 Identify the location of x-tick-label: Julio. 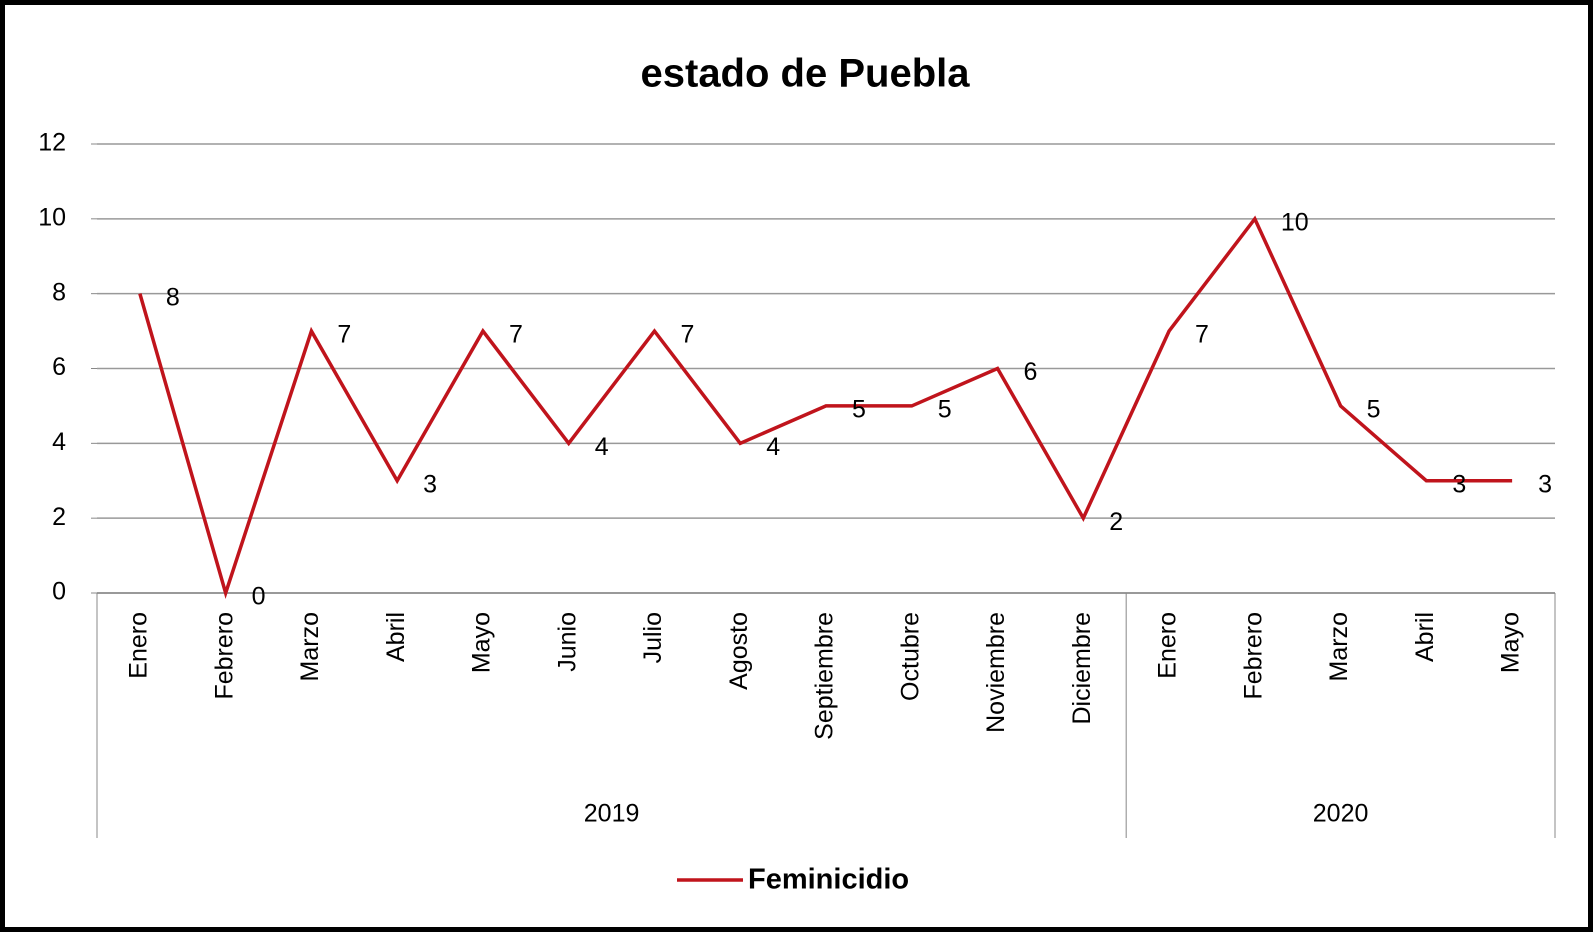
(653, 637).